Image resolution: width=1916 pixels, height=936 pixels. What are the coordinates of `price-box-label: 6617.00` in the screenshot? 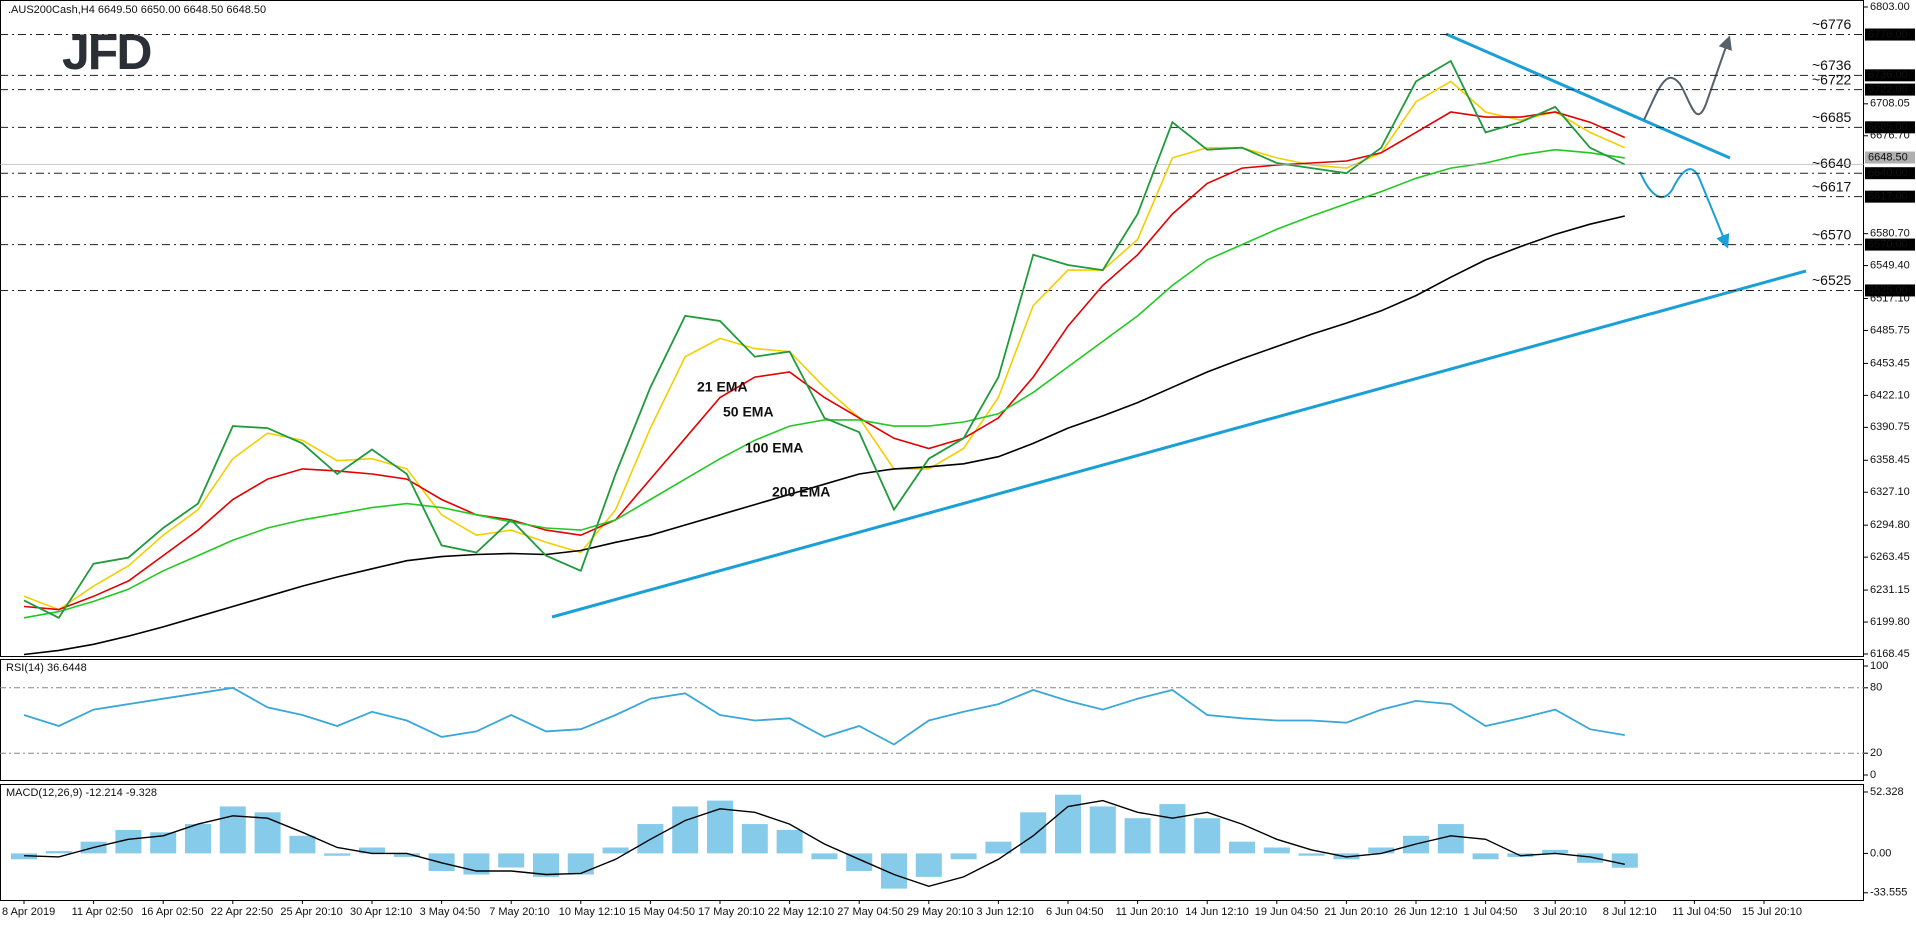 It's located at (1888, 197).